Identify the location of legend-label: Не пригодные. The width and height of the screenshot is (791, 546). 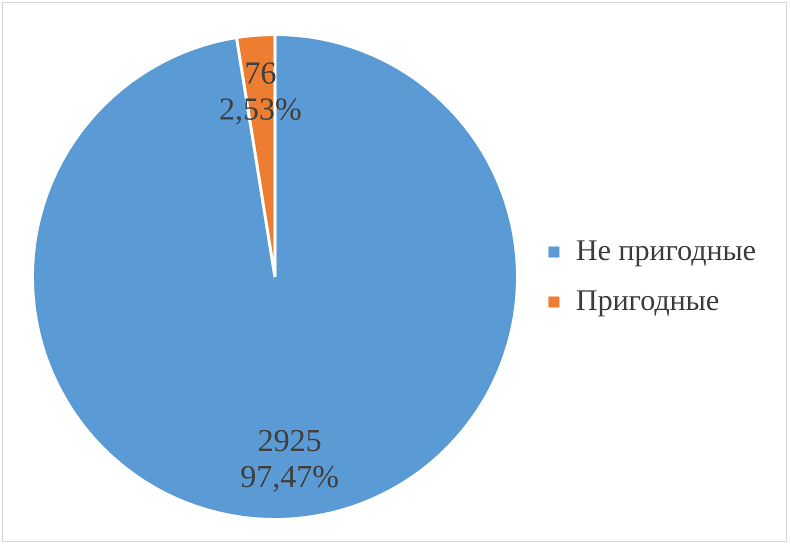
(666, 250).